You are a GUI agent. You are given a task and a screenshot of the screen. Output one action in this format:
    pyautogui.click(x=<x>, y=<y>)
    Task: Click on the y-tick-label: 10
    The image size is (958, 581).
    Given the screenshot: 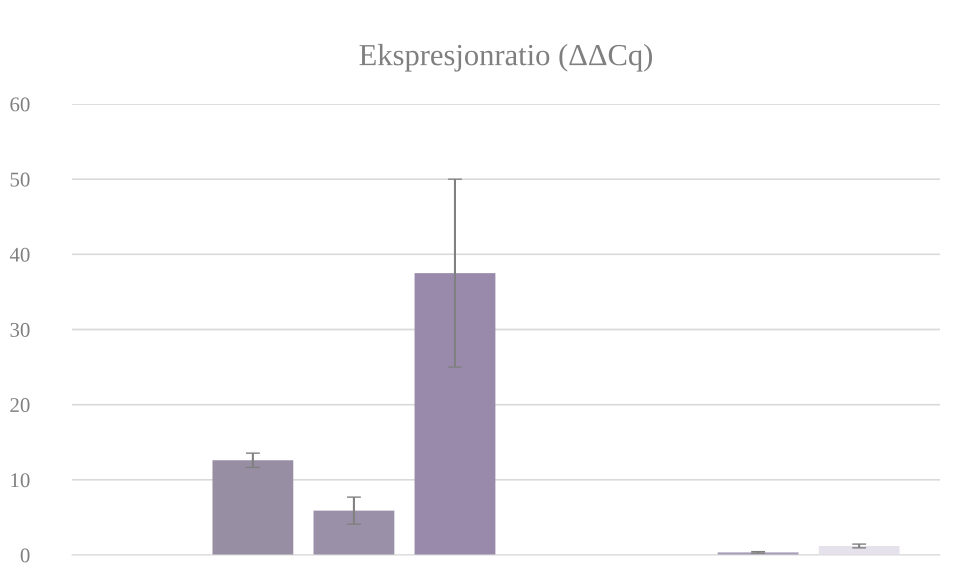 What is the action you would take?
    pyautogui.click(x=20, y=480)
    